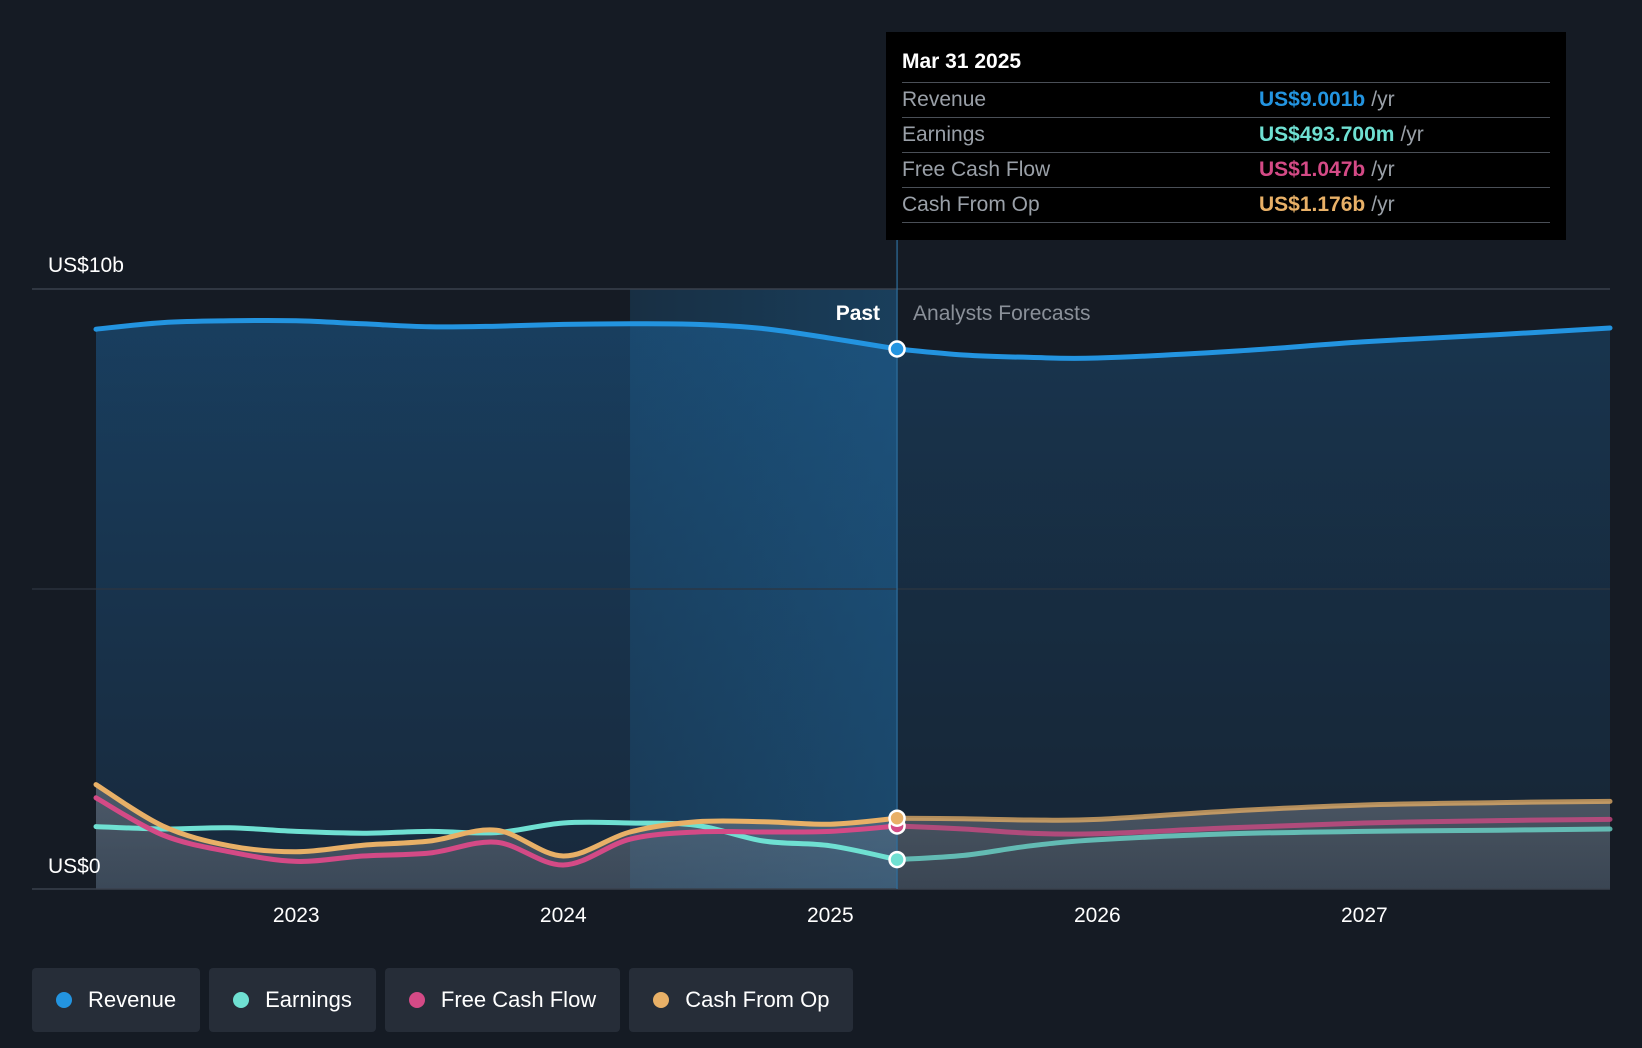  I want to click on series-line-revenue-past, so click(496, 334).